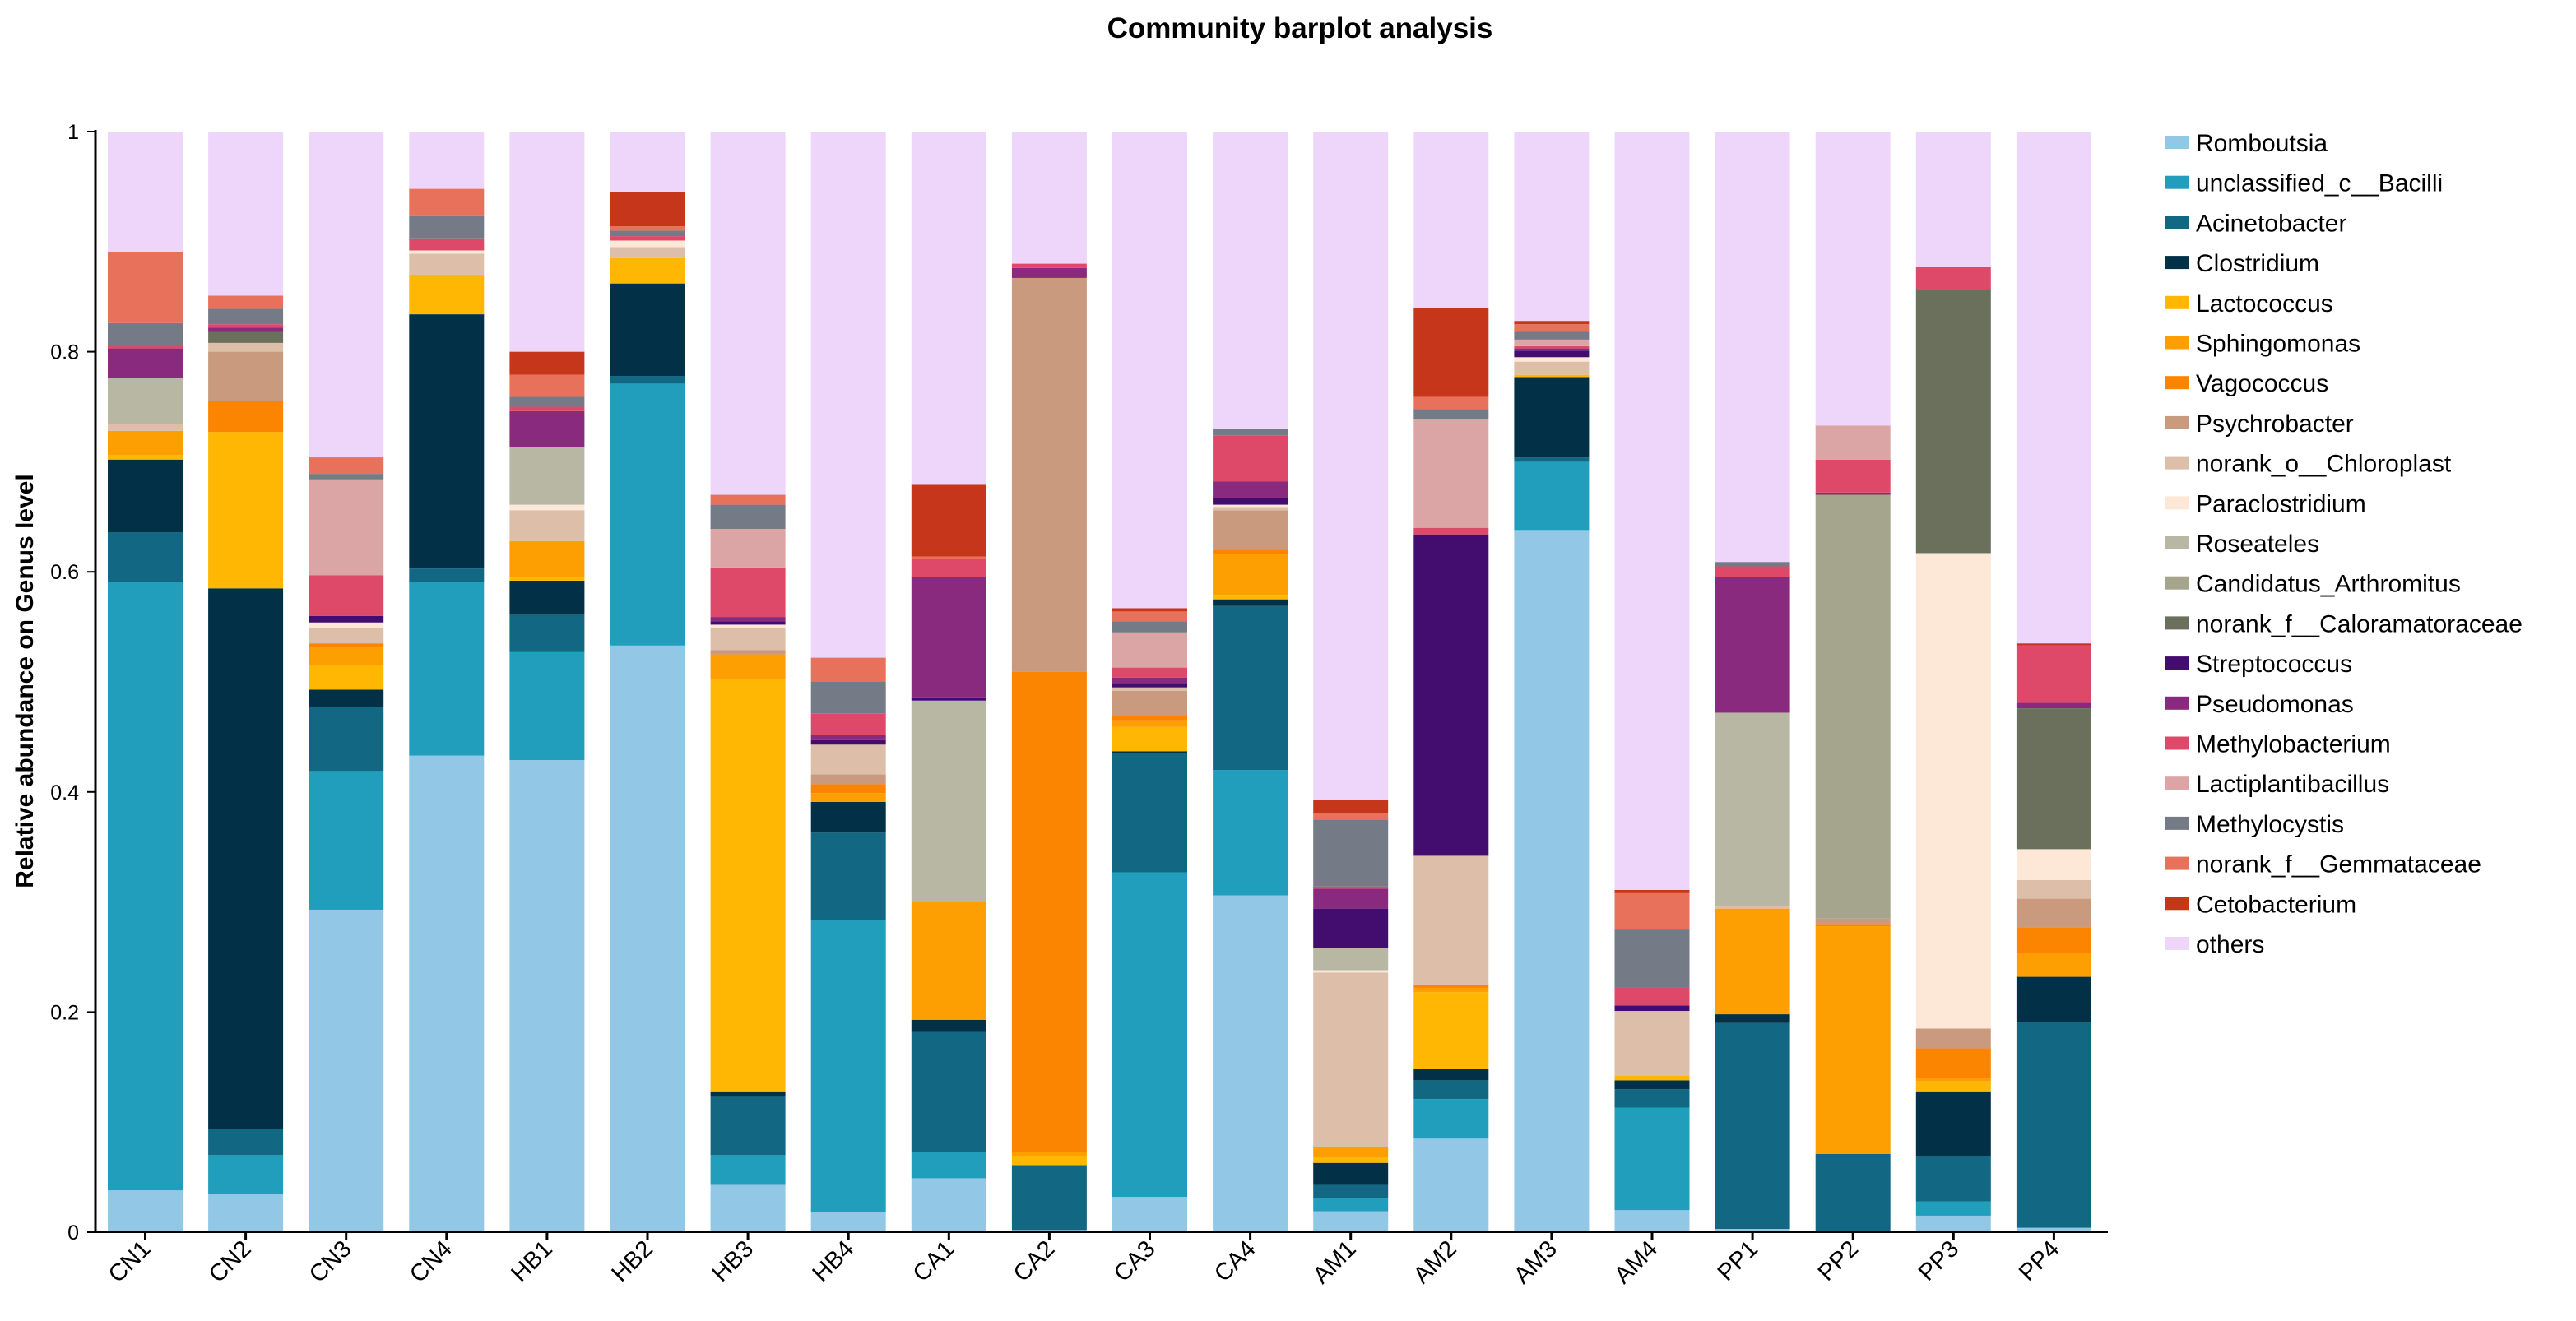 The width and height of the screenshot is (2576, 1321). Describe the element at coordinates (848, 724) in the screenshot. I see `bar-segment-HB4-Methylobacterium` at that location.